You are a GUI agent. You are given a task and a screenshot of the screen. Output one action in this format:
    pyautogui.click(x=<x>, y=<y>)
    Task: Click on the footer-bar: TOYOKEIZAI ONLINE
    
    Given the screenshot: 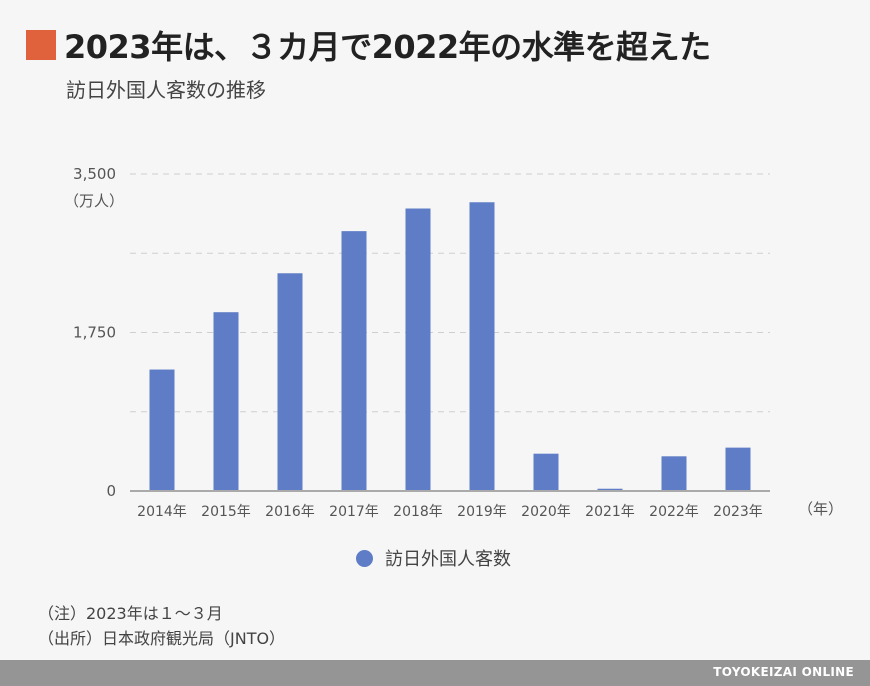 What is the action you would take?
    pyautogui.click(x=435, y=673)
    